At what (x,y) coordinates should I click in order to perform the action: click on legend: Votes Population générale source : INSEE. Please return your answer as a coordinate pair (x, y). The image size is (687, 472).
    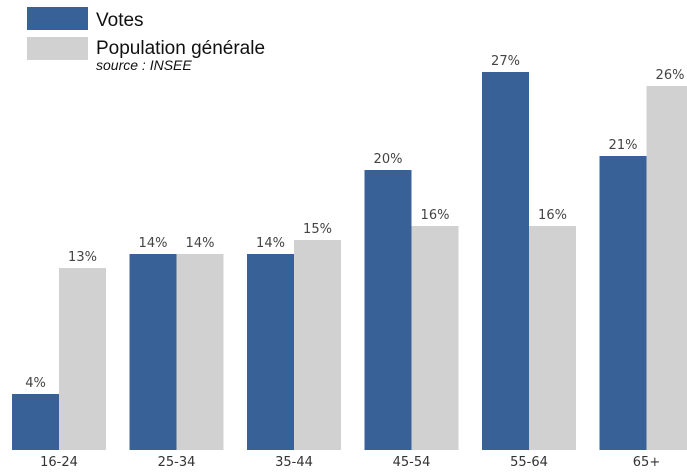
    Looking at the image, I should click on (146, 40).